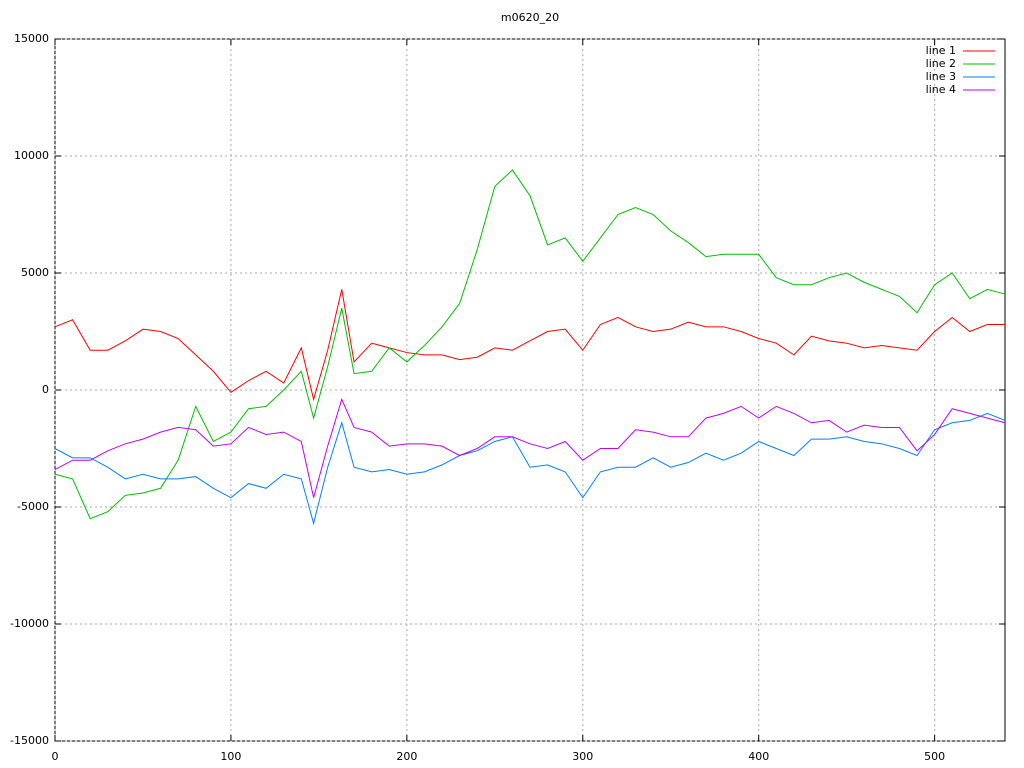 The width and height of the screenshot is (1024, 768). Describe the element at coordinates (55, 756) in the screenshot. I see `x-tick-label: 0` at that location.